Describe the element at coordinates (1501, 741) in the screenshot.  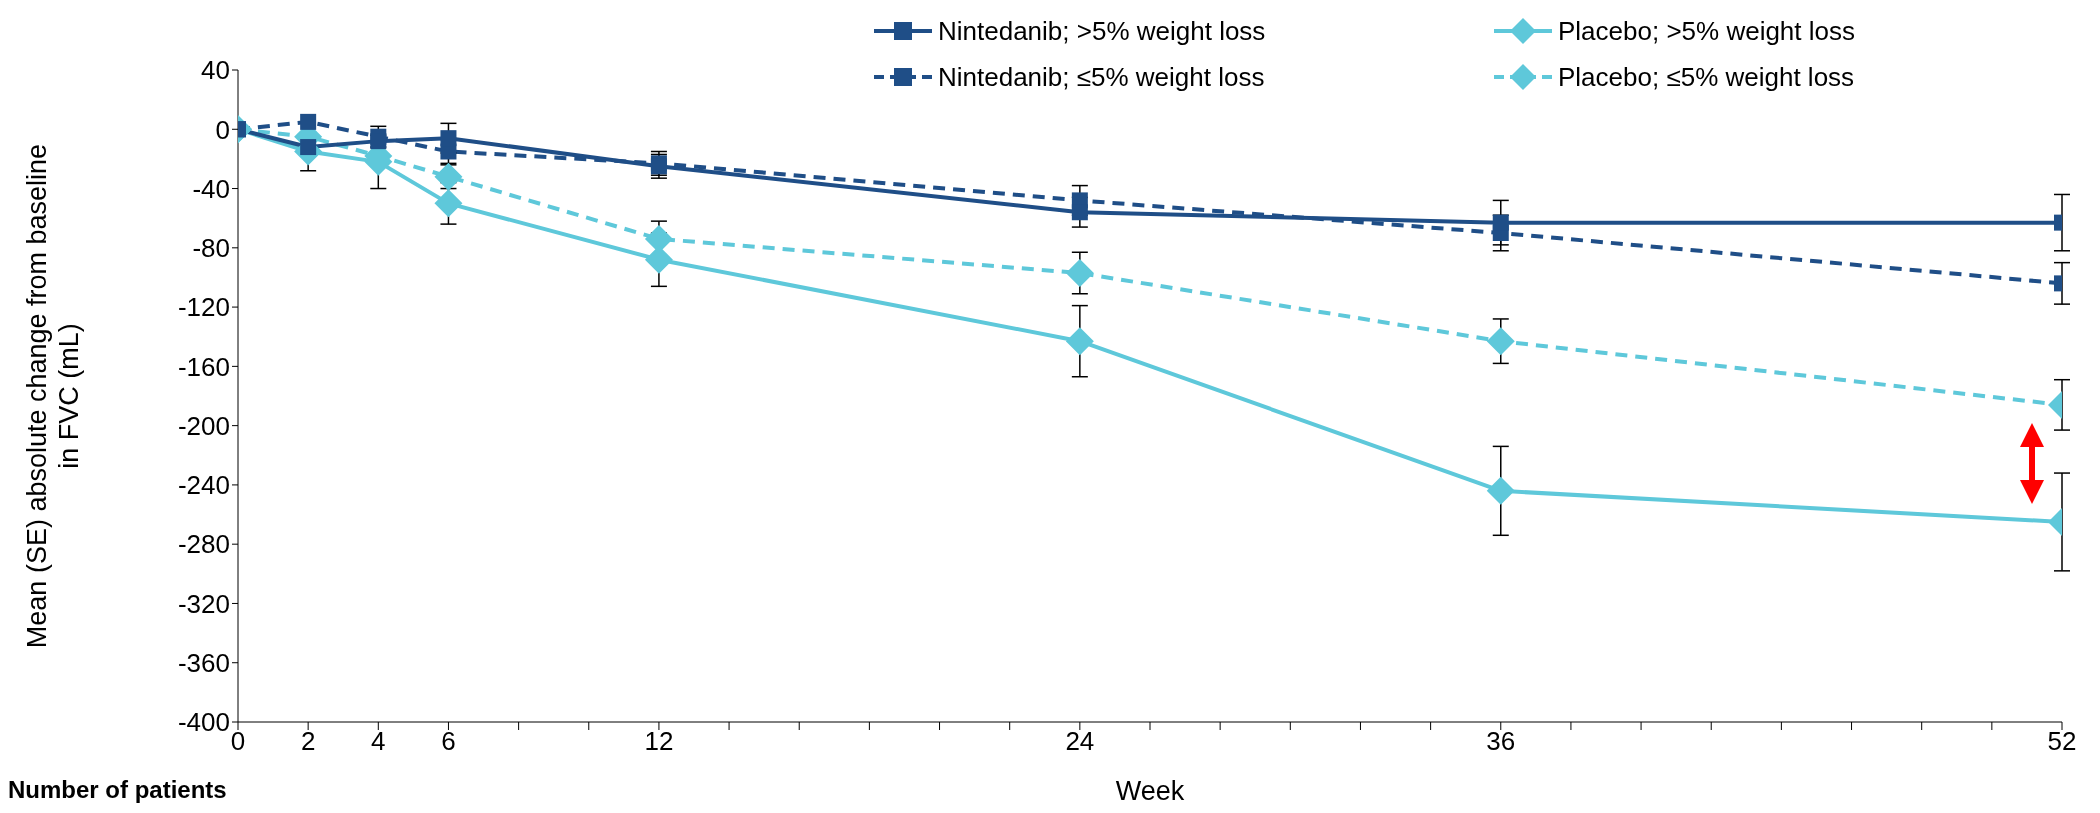
I see `x-tick-label: 36` at that location.